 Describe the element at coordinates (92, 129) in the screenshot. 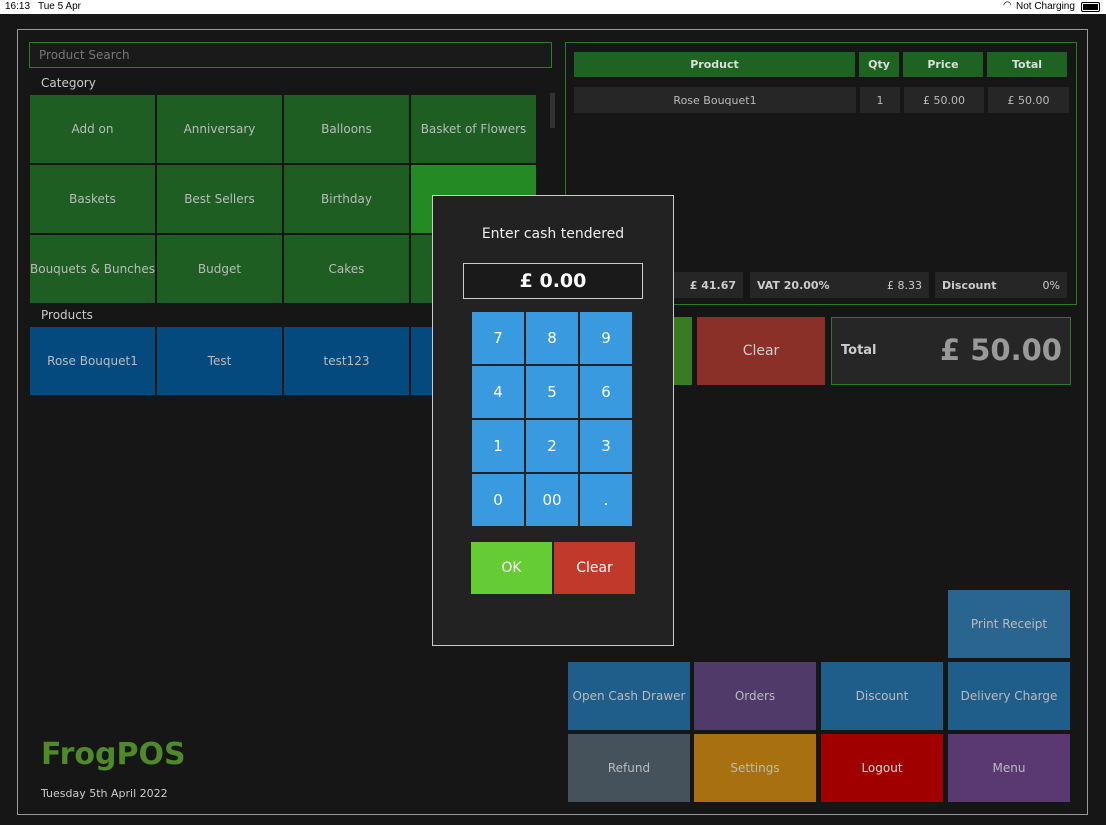

I see `category-tile: Add on` at that location.